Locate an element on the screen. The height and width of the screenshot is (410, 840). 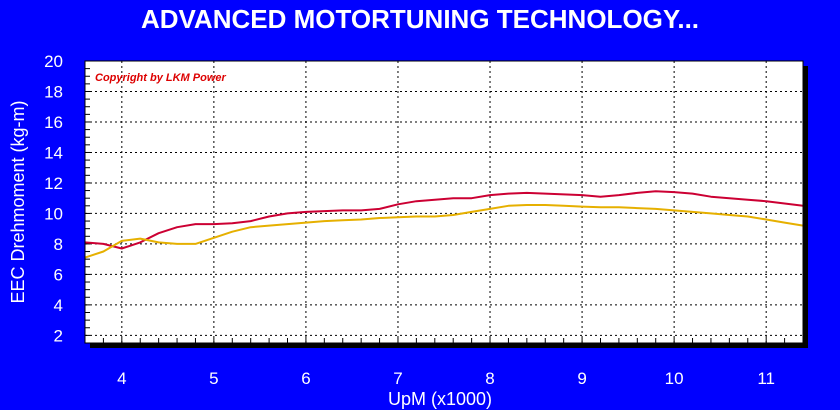
y-tick-label: 12 is located at coordinates (53, 183).